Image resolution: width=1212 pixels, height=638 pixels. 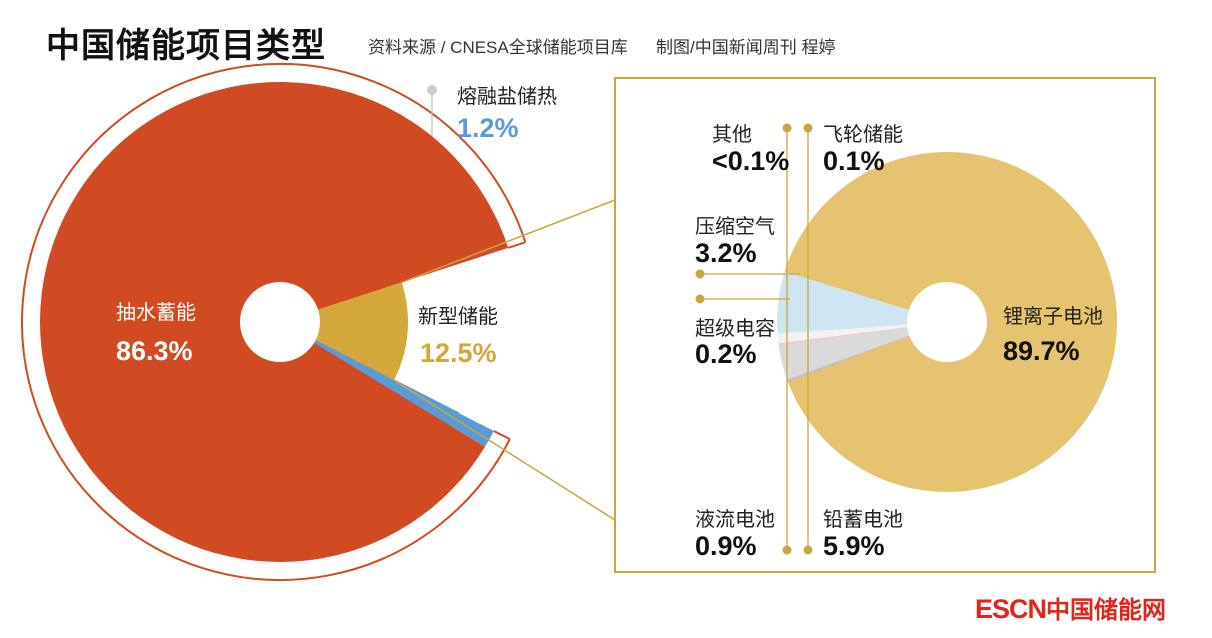 What do you see at coordinates (186, 46) in the screenshot?
I see `page-title: 中国储能项目类型` at bounding box center [186, 46].